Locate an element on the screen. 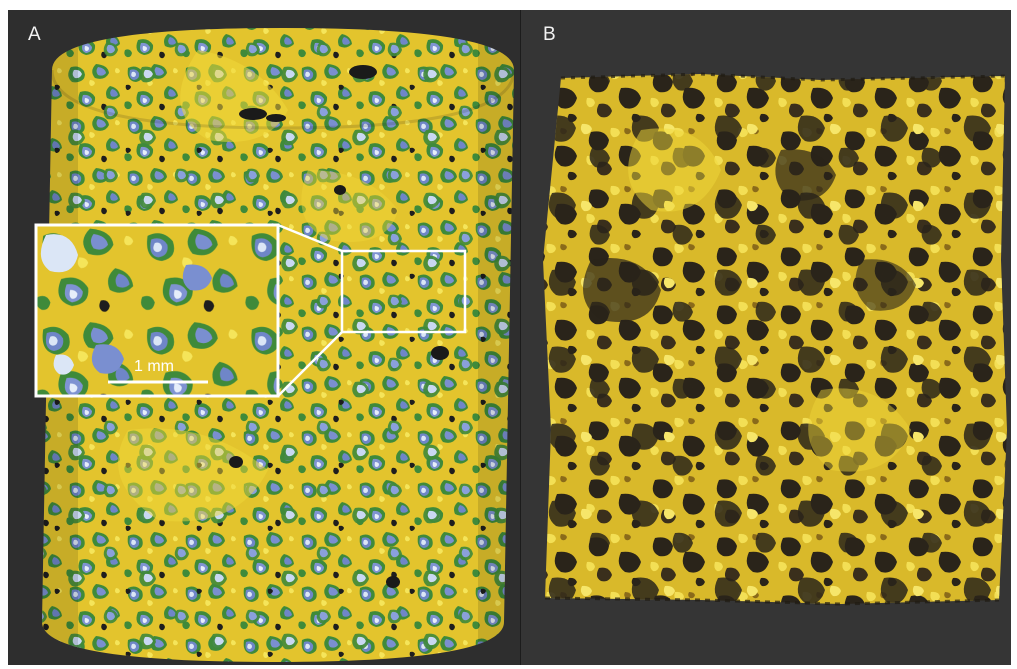 This screenshot has width=1017, height=669. panel-label-b: B is located at coordinates (549, 34).